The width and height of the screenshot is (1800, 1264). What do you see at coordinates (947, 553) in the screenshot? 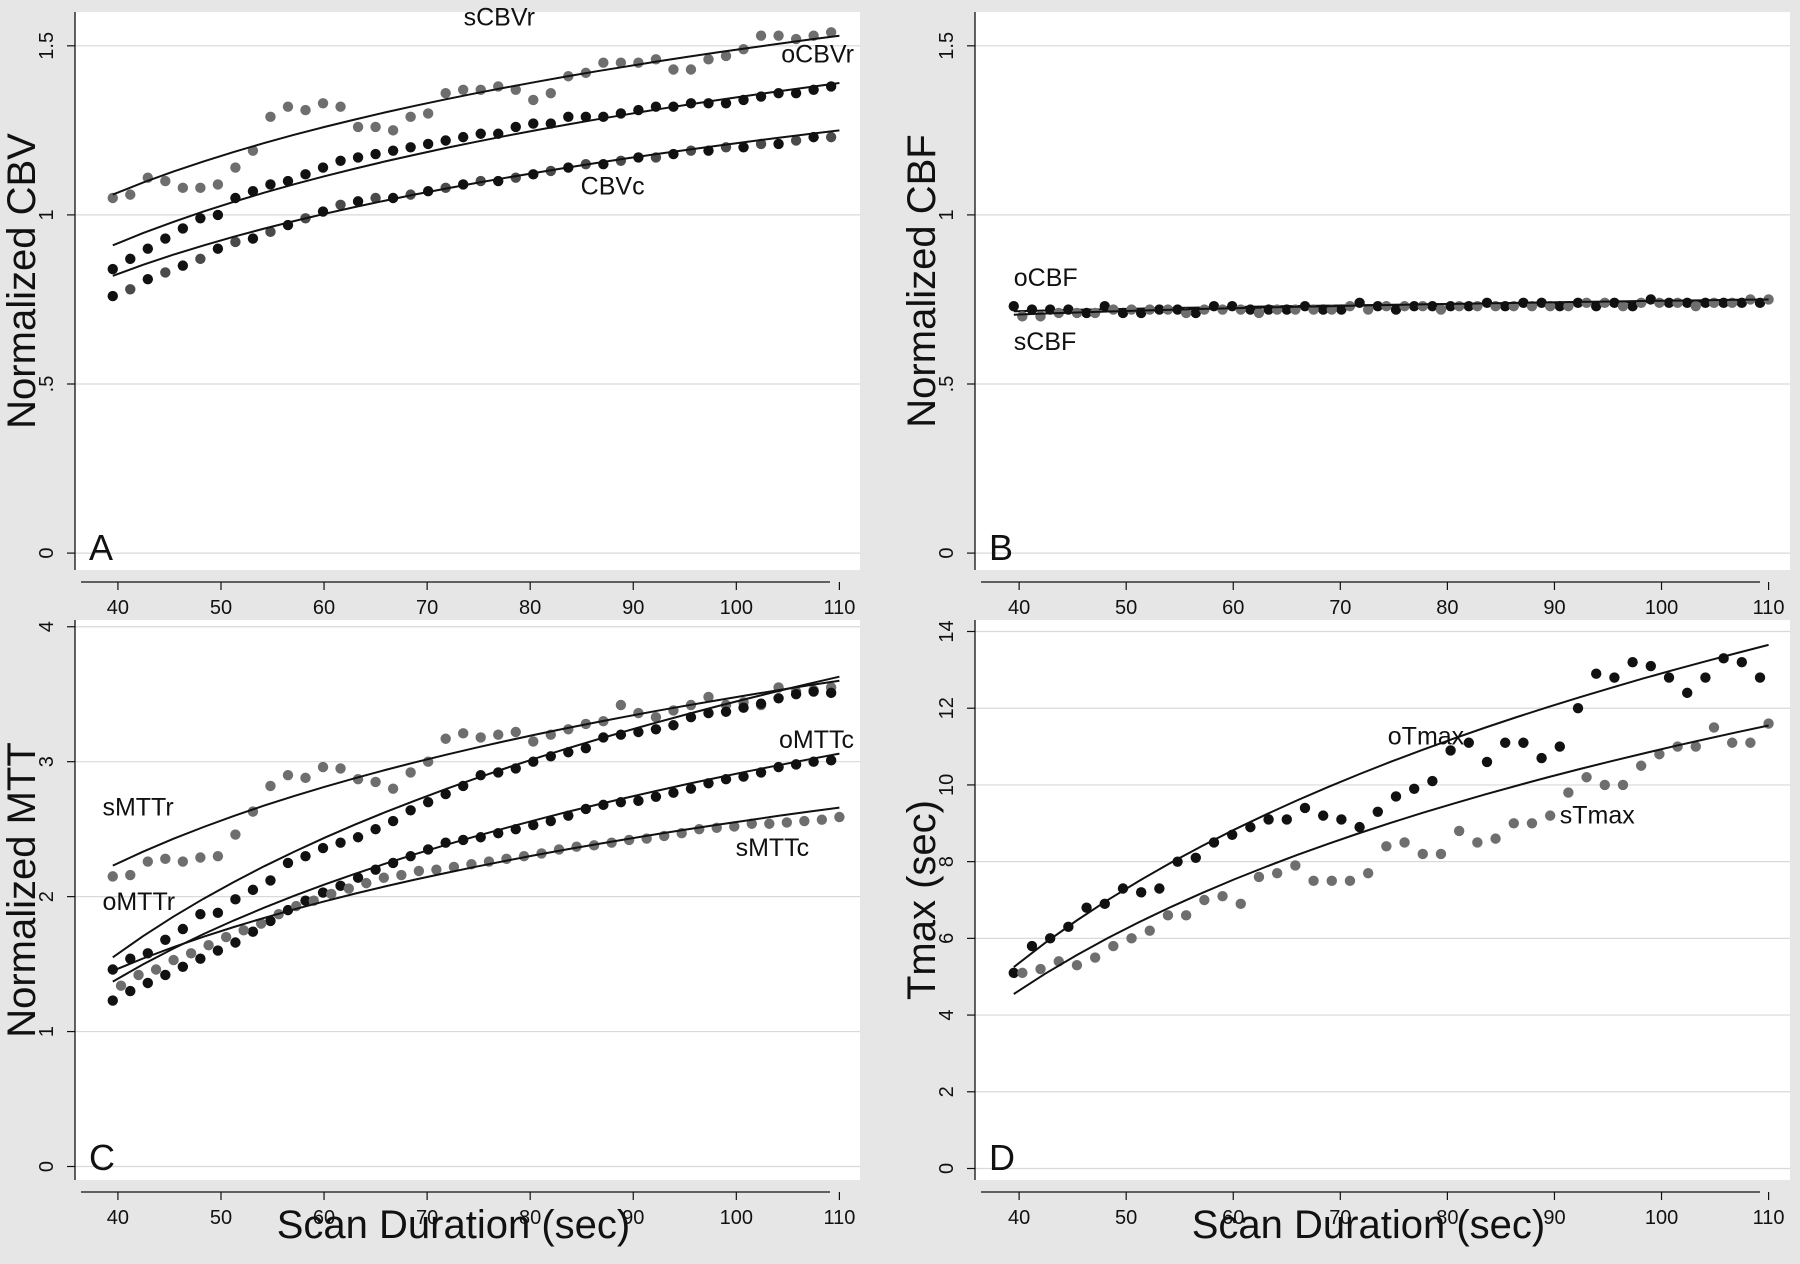
I see `y-tick-label: 0` at bounding box center [947, 553].